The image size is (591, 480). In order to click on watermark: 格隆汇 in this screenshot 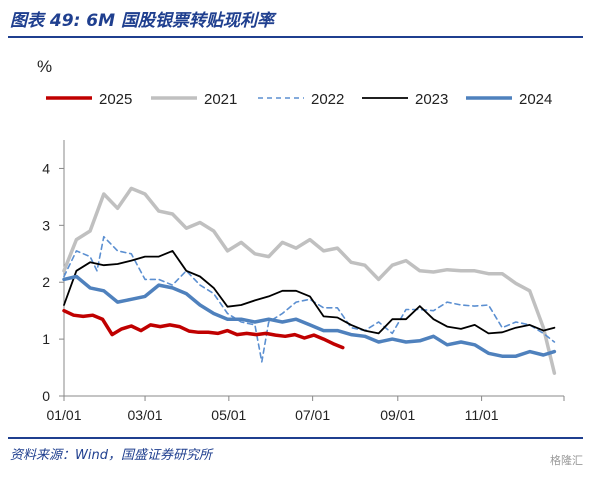, I will do `click(566, 460)`.